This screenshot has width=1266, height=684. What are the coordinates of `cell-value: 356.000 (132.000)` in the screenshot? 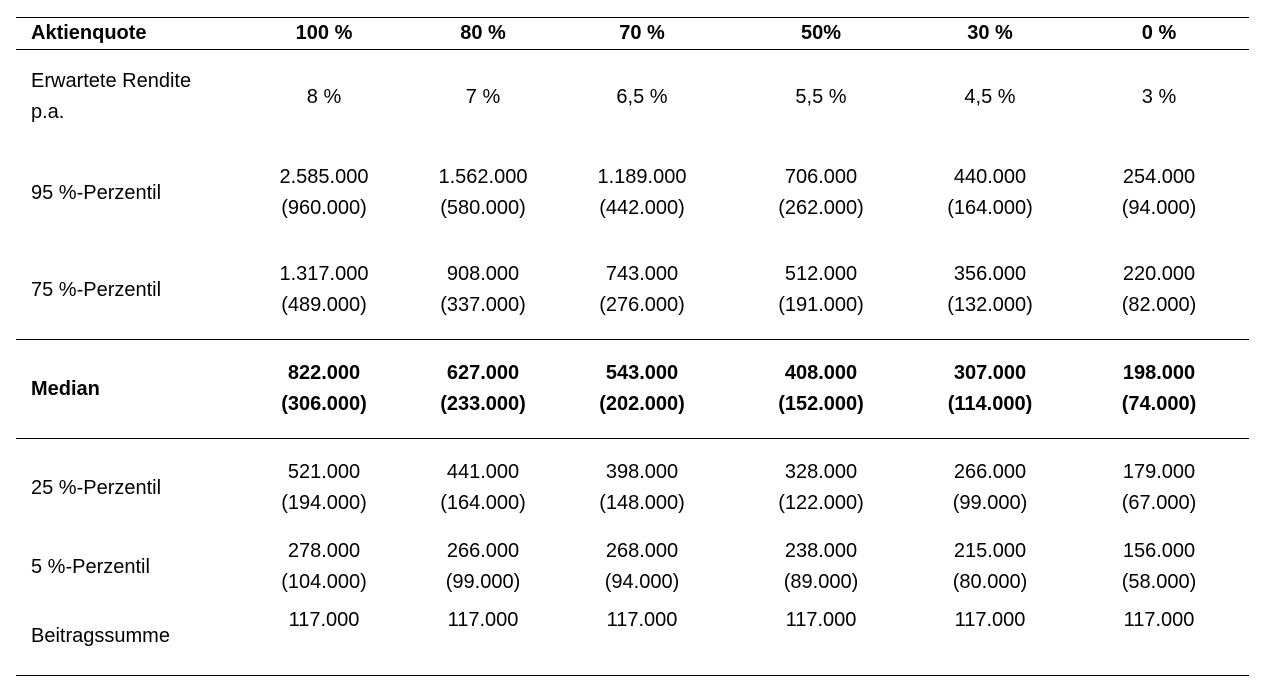 It's located at (990, 289).